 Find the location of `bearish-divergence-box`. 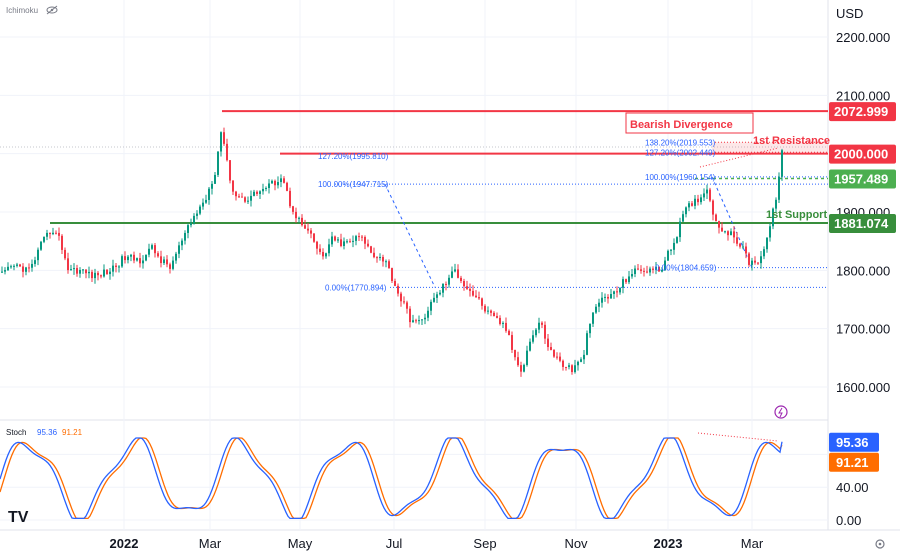

bearish-divergence-box is located at coordinates (689, 123).